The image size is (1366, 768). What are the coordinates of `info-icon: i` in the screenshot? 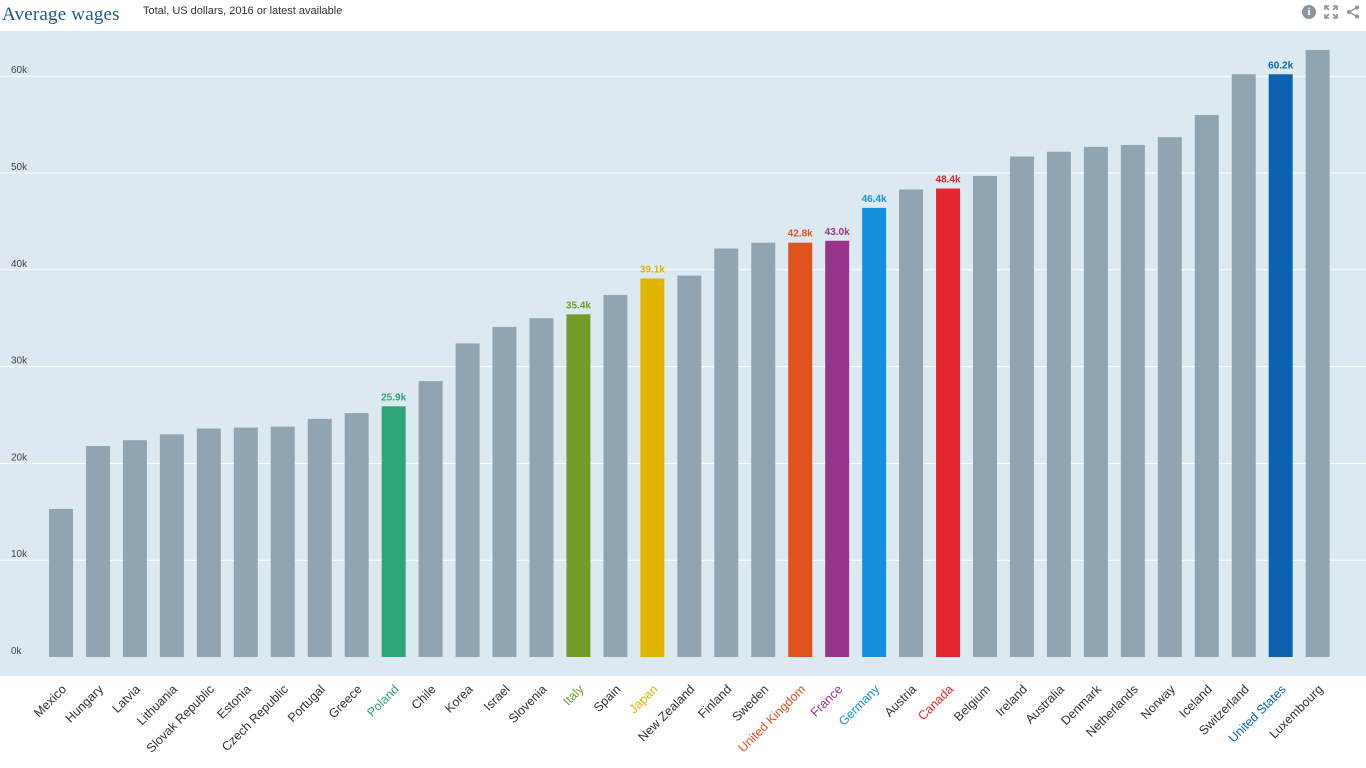 It's located at (1309, 12).